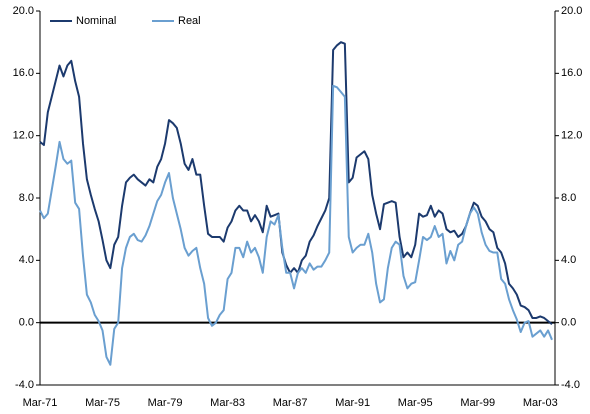  What do you see at coordinates (23, 73) in the screenshot?
I see `y-tick-label: 16.0` at bounding box center [23, 73].